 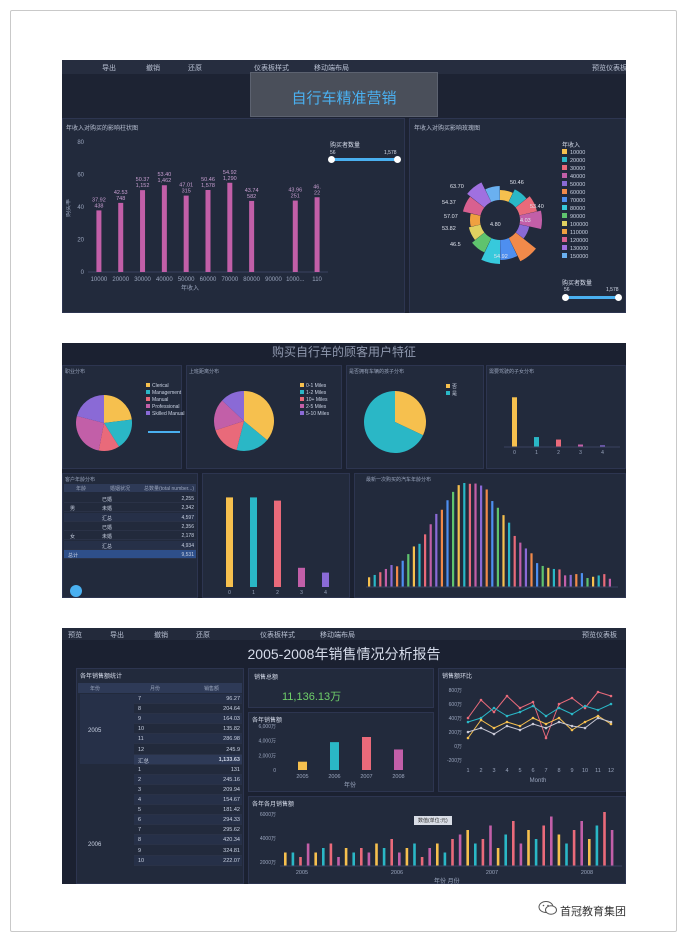 What do you see at coordinates (165, 393) in the screenshot?
I see `legend-item: Management` at bounding box center [165, 393].